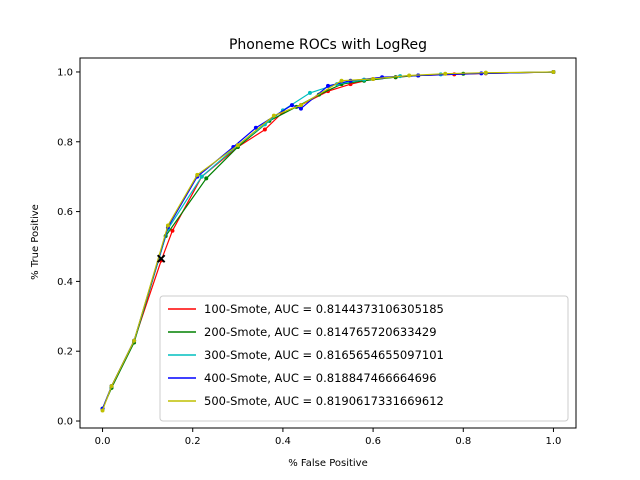  What do you see at coordinates (328, 45) in the screenshot?
I see `chart-title: Phoneme ROCs with LogReg` at bounding box center [328, 45].